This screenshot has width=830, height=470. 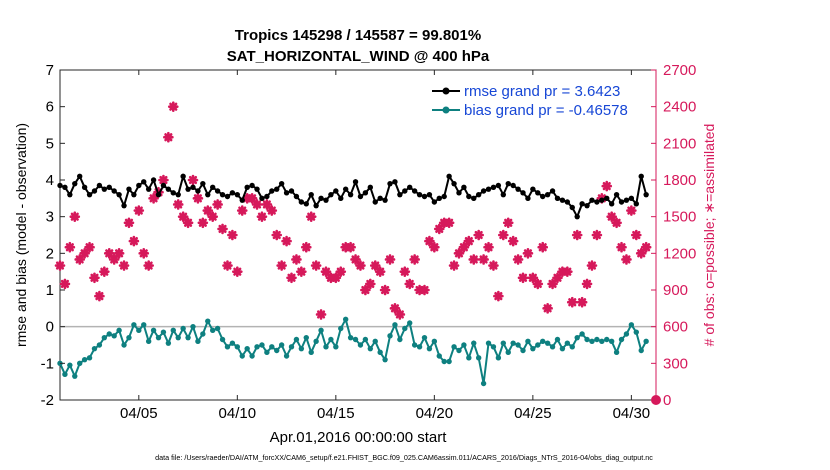 I want to click on right-tick-label: 2400, so click(x=679, y=107).